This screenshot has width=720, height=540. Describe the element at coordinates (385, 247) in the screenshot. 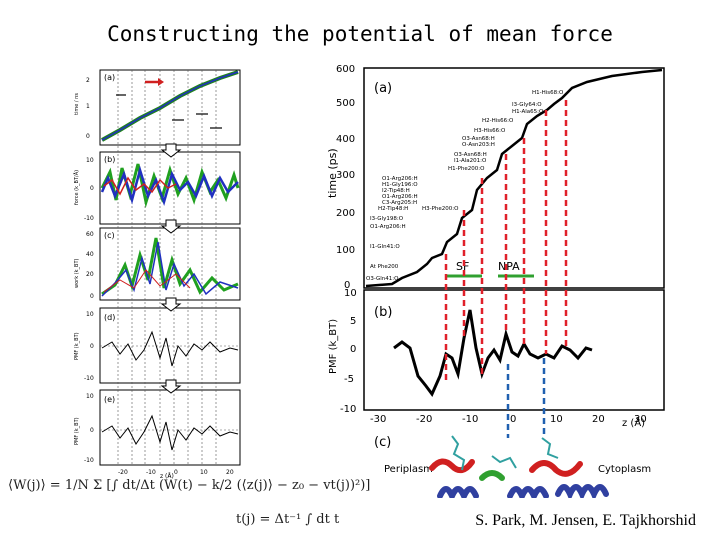

I see `svg-text: I1-Gln41:O` at that location.